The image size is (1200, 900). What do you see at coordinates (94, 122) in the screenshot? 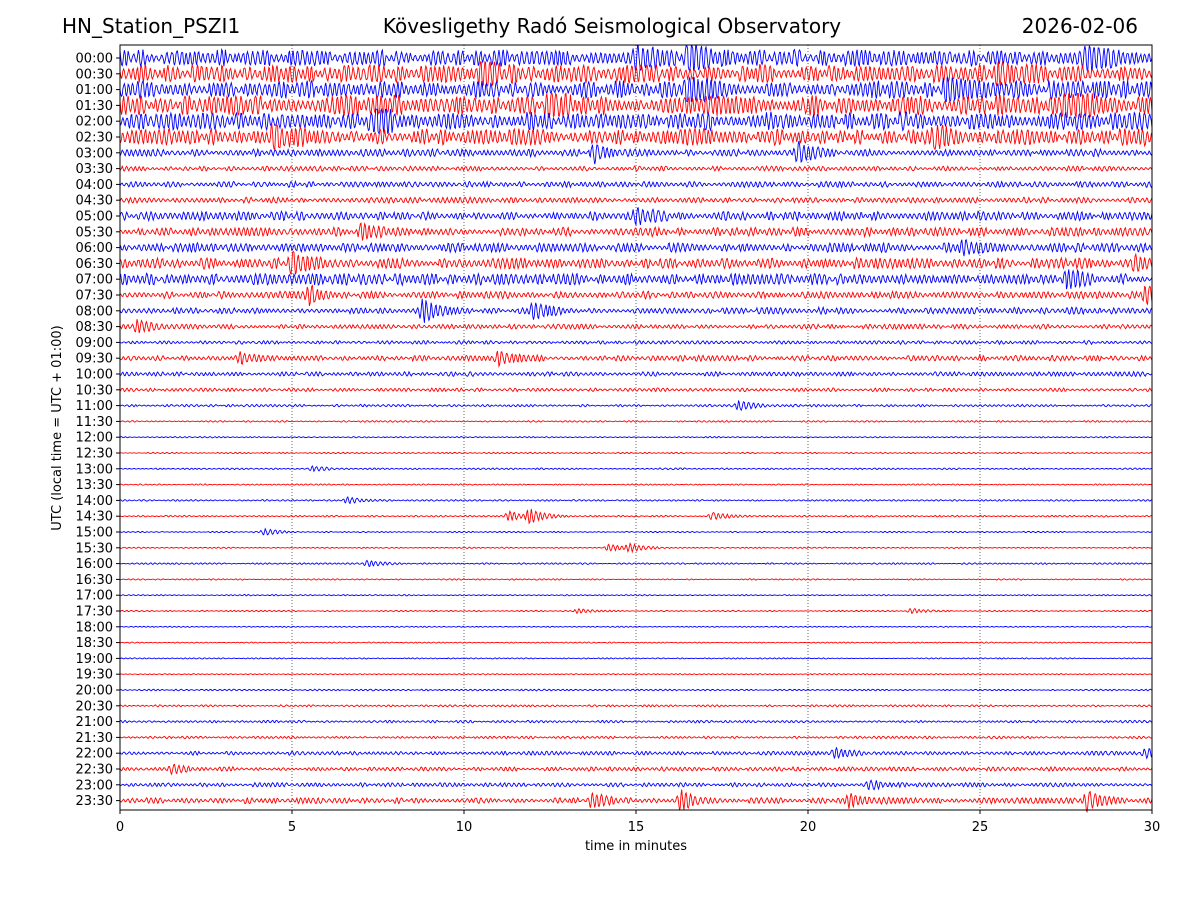
I see `y-tick-label: 02:00` at bounding box center [94, 122].